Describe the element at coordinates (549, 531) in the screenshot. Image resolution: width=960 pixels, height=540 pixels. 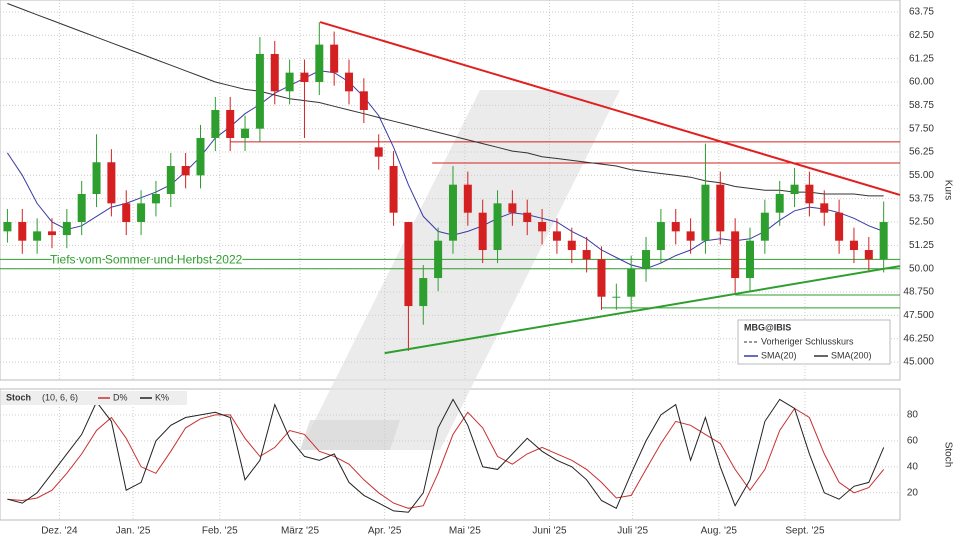
I see `x-tick-label: Juni '25` at that location.